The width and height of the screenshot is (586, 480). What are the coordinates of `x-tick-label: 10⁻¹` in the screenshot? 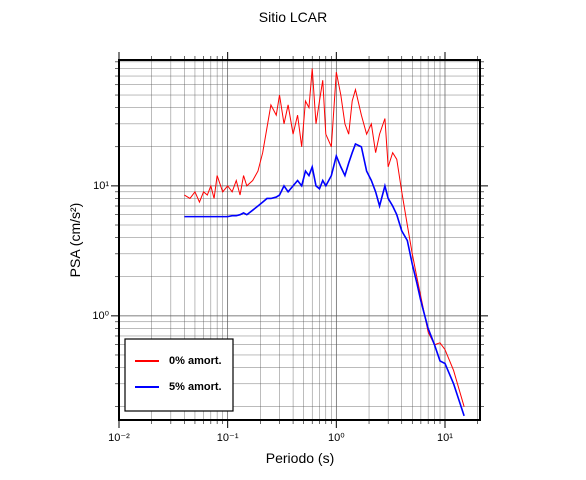 It's located at (228, 438).